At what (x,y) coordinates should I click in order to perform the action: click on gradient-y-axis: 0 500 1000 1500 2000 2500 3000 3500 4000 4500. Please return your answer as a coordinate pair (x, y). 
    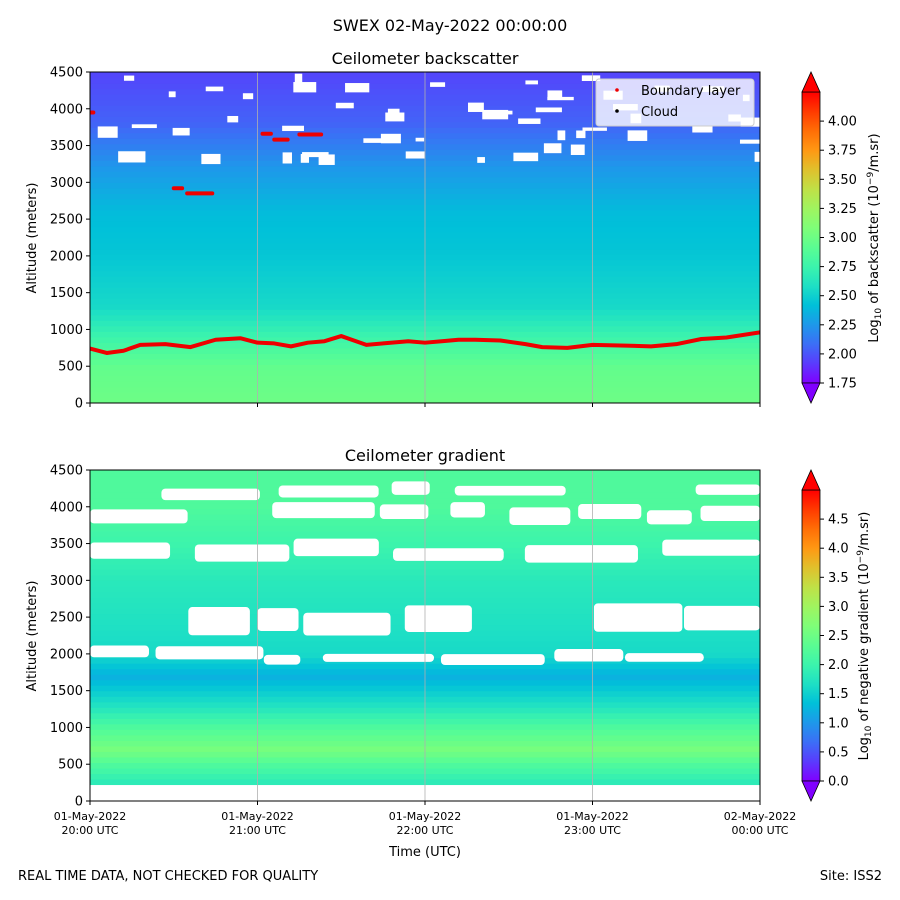
    Looking at the image, I should click on (70, 637).